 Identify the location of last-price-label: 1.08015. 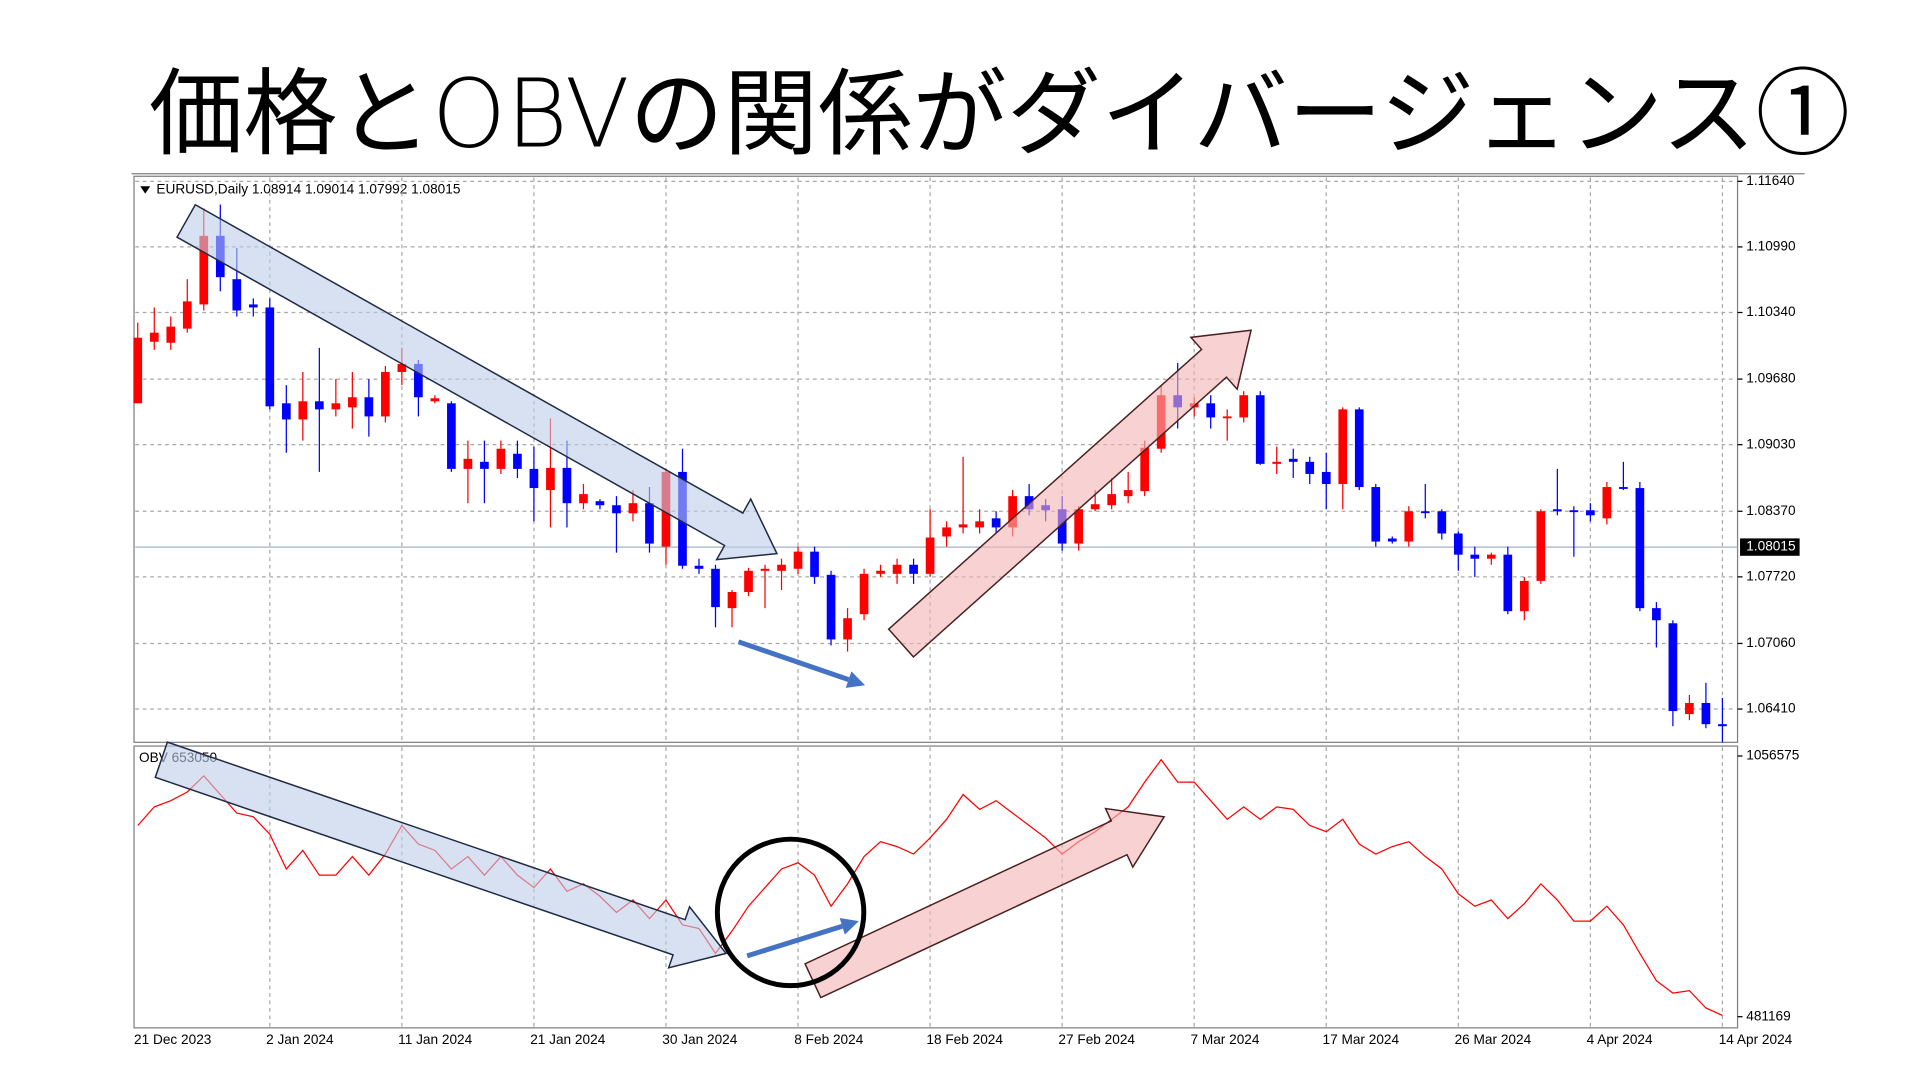
(1771, 546).